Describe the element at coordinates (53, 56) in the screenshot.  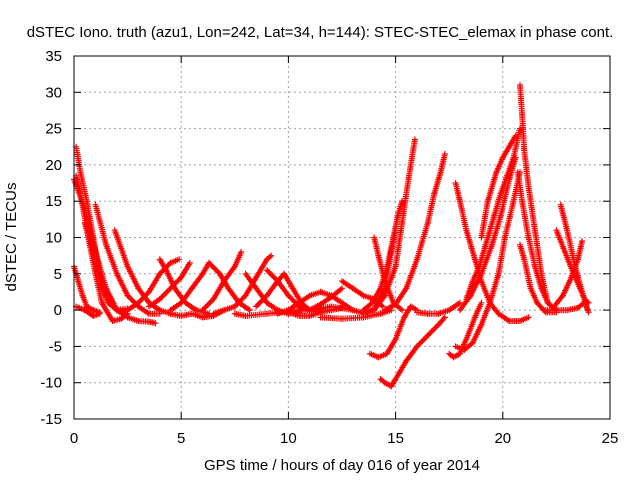
I see `y-tick-label: 35` at that location.